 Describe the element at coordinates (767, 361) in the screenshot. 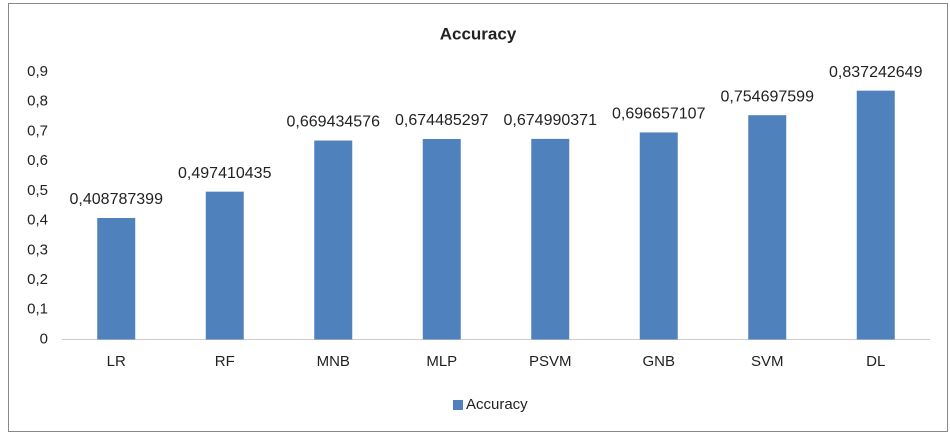

I see `x-tick-label: SVM` at that location.